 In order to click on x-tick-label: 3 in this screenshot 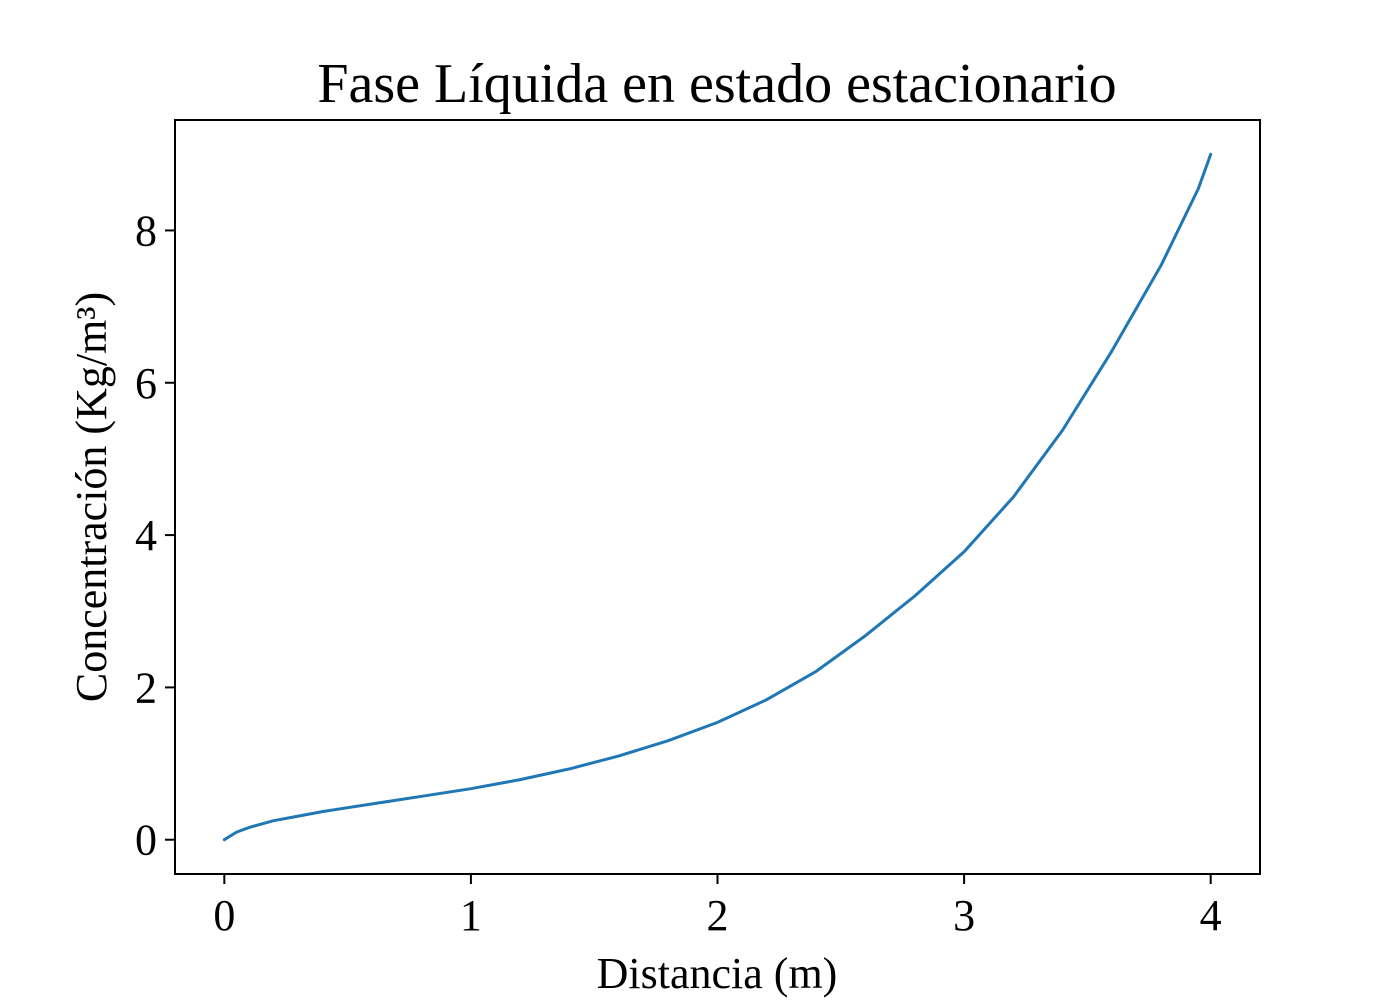, I will do `click(964, 915)`.